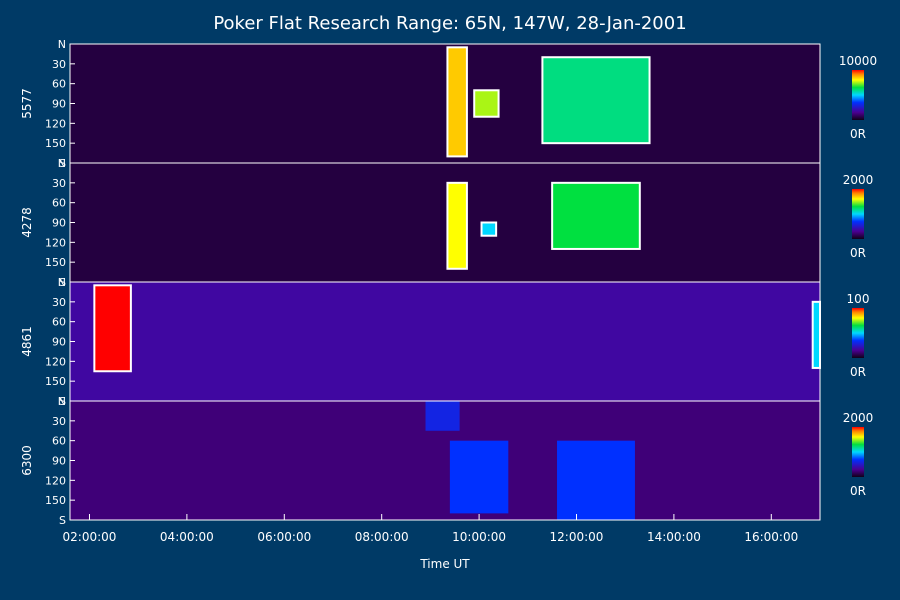 Image resolution: width=900 pixels, height=600 pixels. Describe the element at coordinates (444, 564) in the screenshot. I see `x-axis-label: Time UT` at that location.